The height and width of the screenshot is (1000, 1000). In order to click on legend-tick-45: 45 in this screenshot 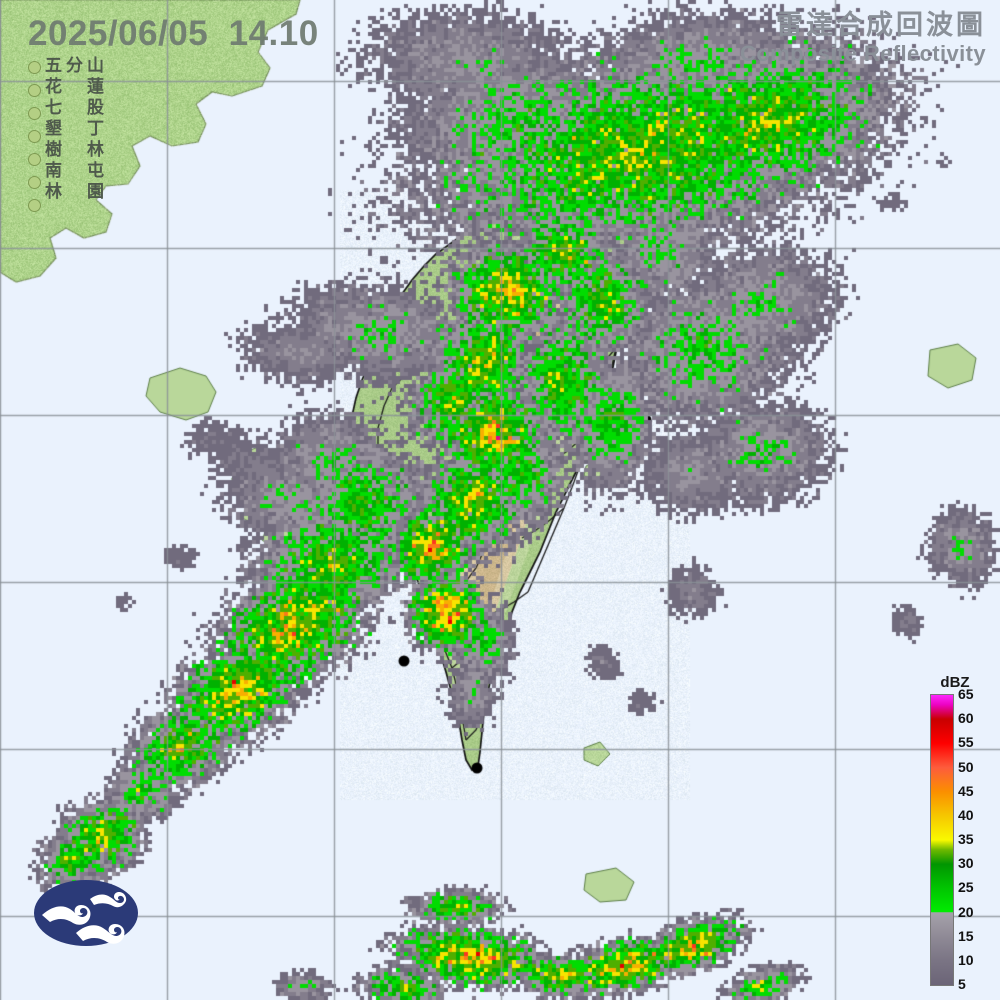, I will do `click(966, 790)`.